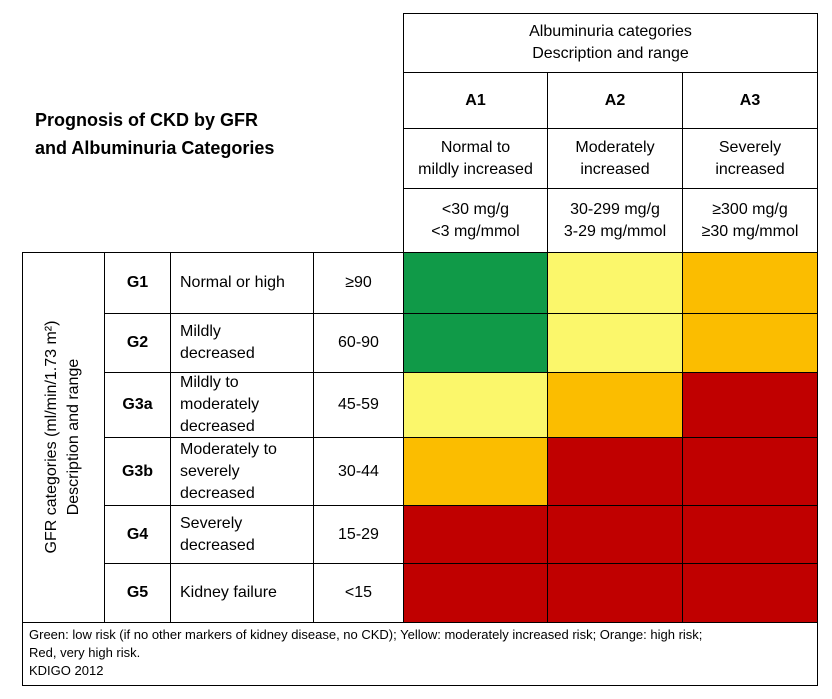 The height and width of the screenshot is (699, 832). I want to click on albuminuria-code: A2, so click(615, 100).